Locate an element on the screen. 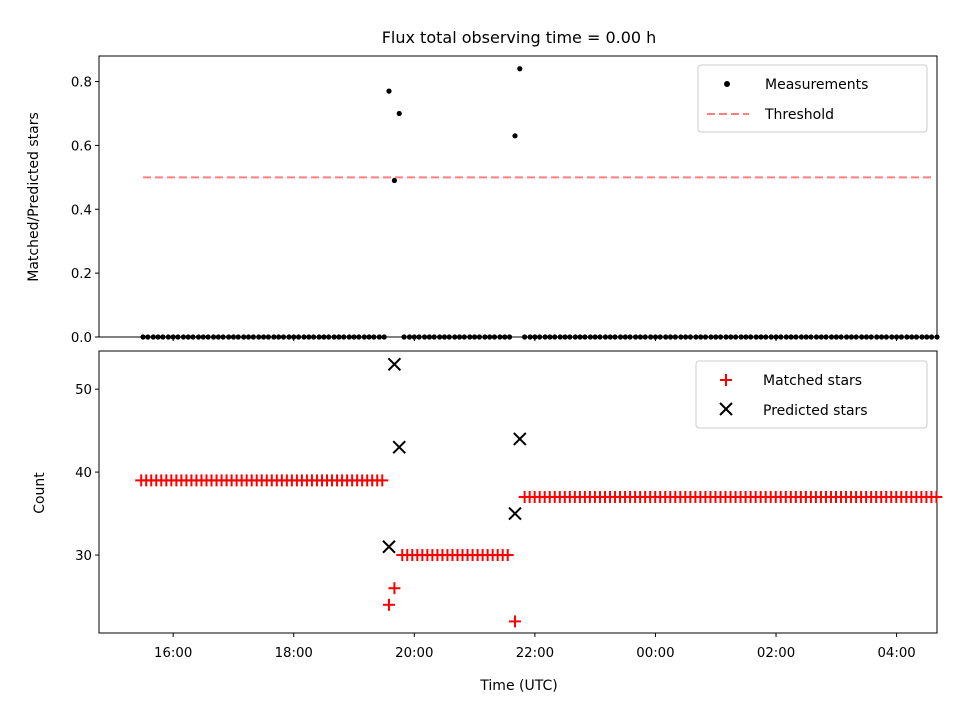  bottom-y-ticks: 30 40 50 is located at coordinates (87, 473).